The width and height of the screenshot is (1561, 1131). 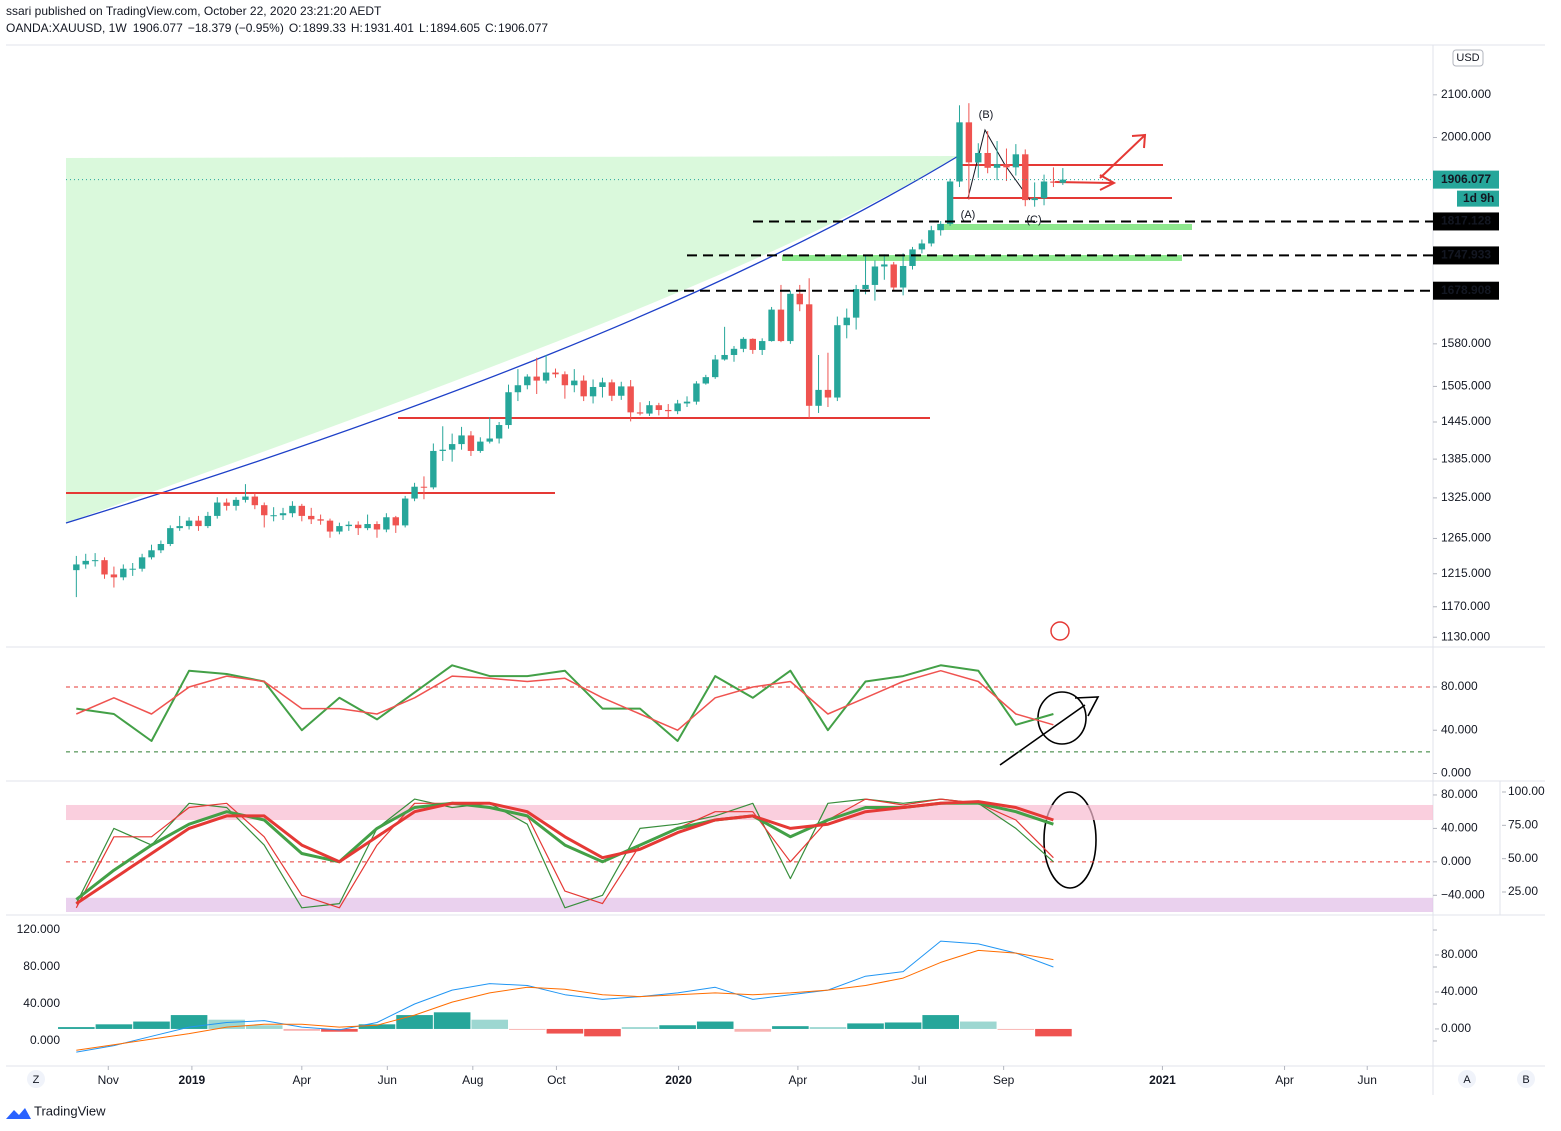 What do you see at coordinates (70, 1110) in the screenshot?
I see `logo: TradingView` at bounding box center [70, 1110].